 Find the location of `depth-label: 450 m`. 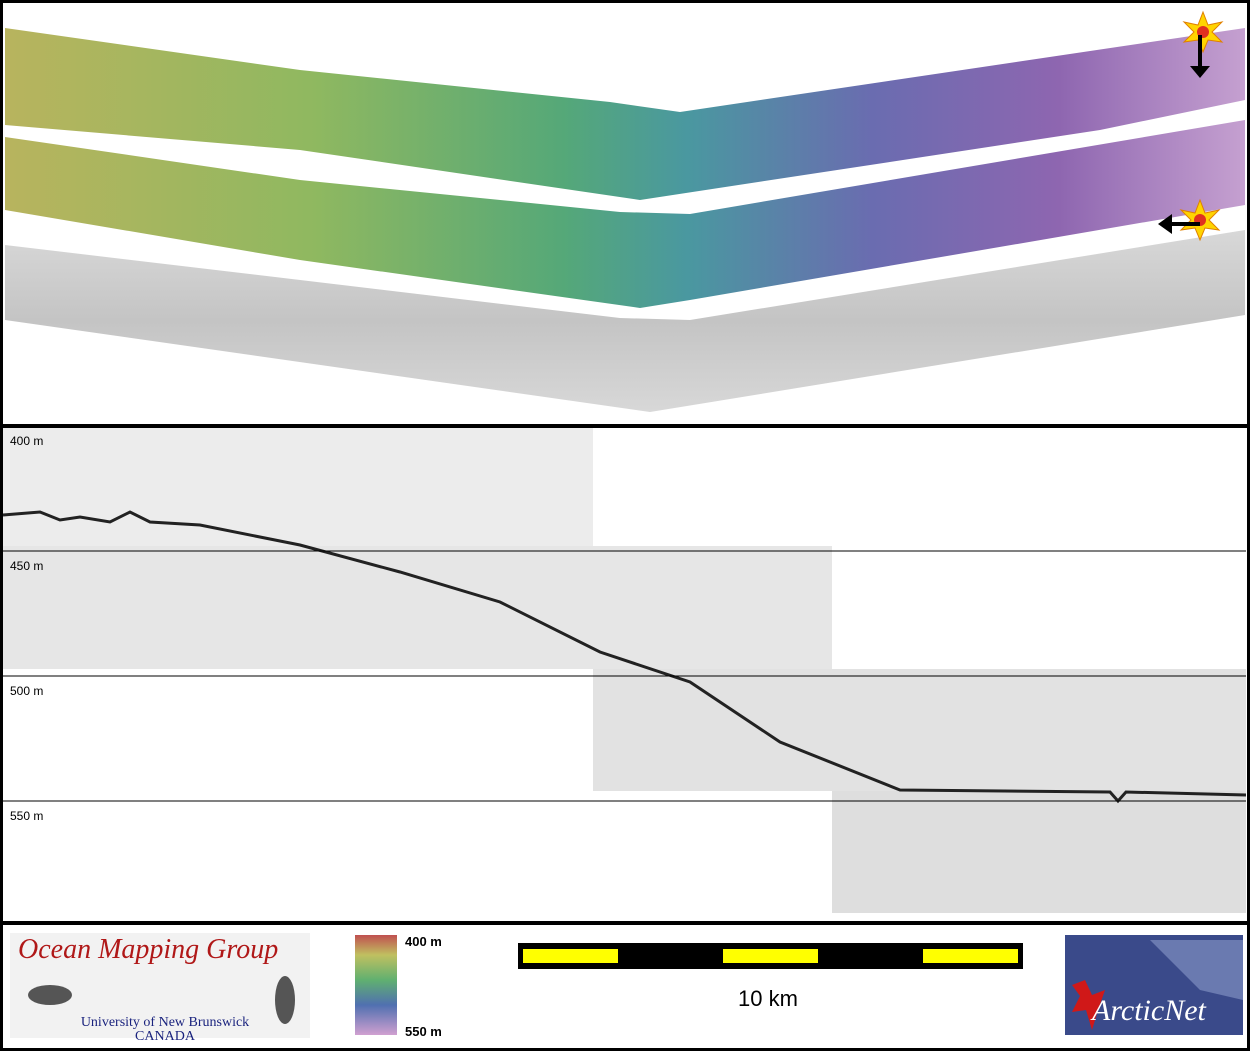

depth-label: 450 m is located at coordinates (26, 566).